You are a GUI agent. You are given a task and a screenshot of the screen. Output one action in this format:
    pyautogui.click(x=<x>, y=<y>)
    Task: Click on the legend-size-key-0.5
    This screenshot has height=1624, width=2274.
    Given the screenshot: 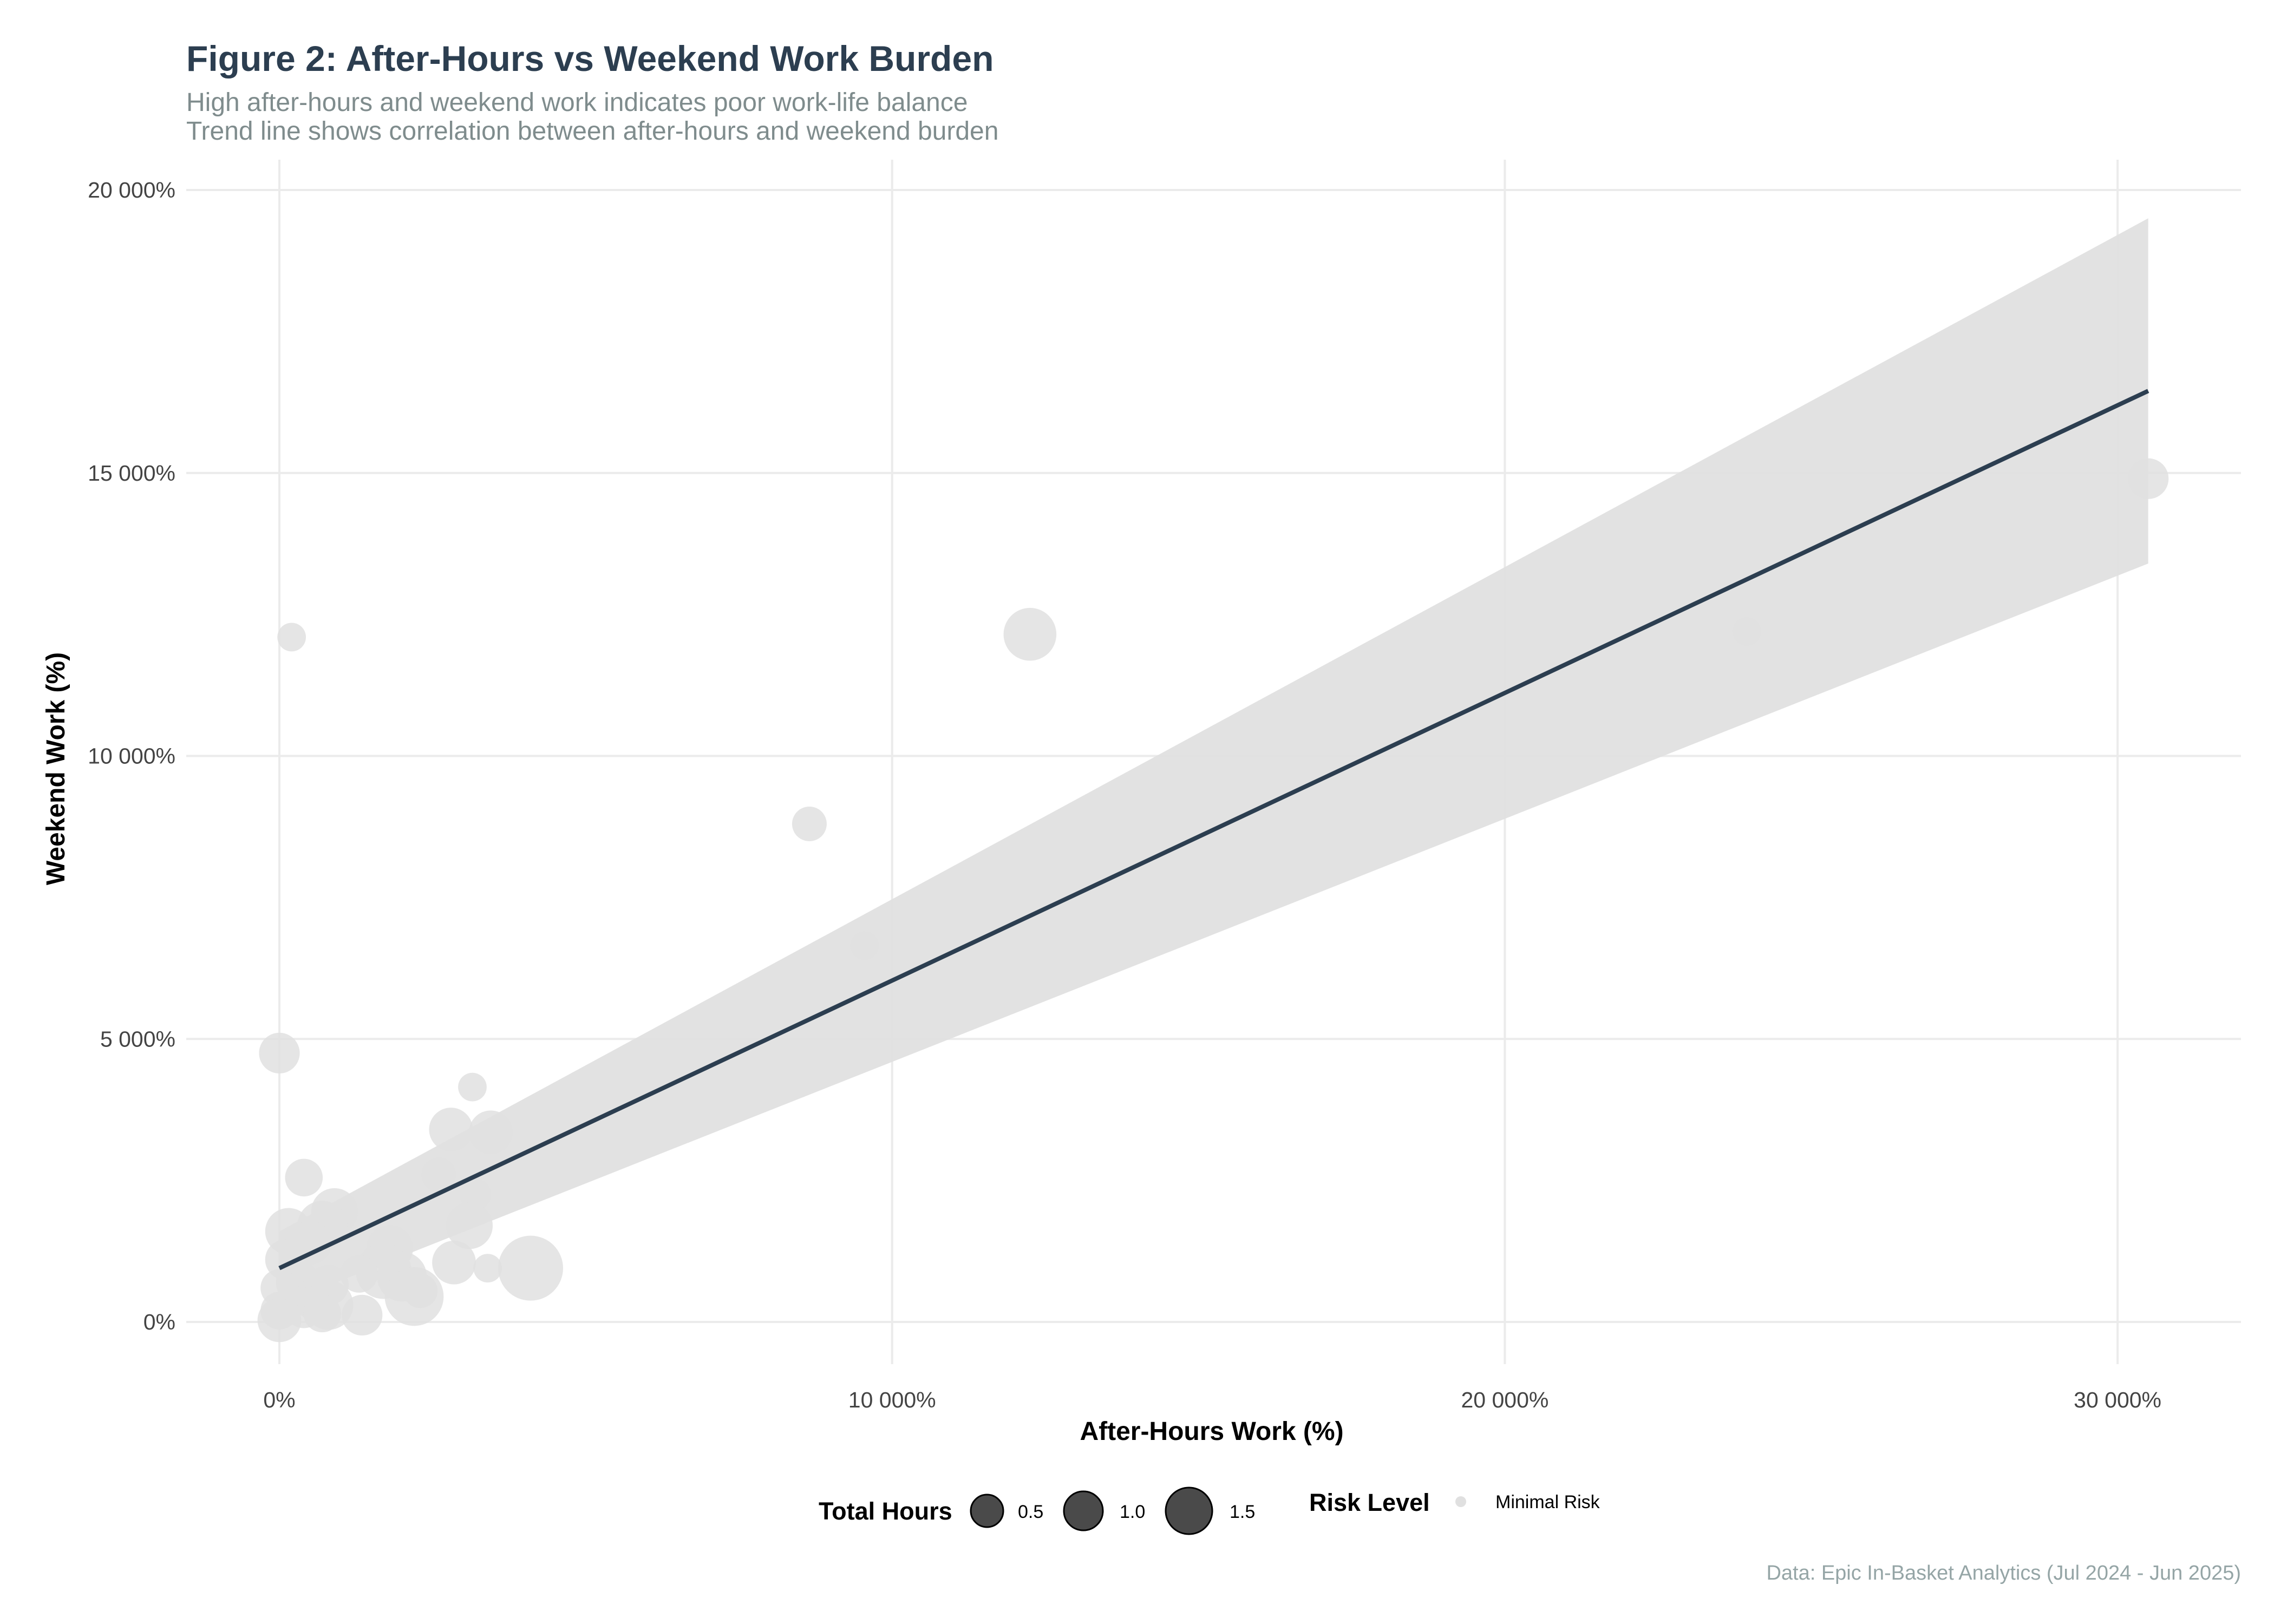 What is the action you would take?
    pyautogui.click(x=987, y=1511)
    